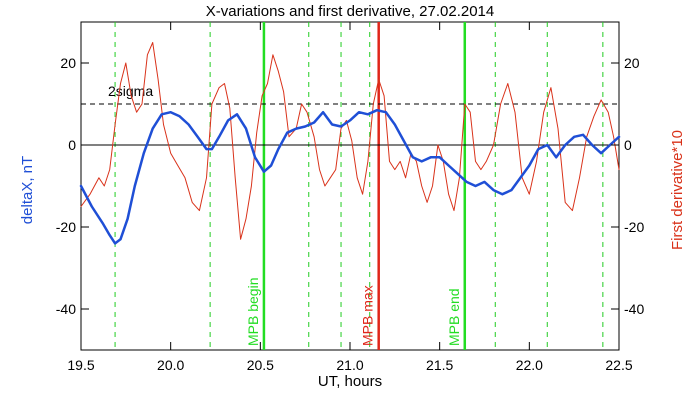  I want to click on y-tick-label-left-2: 0, so click(72, 145).